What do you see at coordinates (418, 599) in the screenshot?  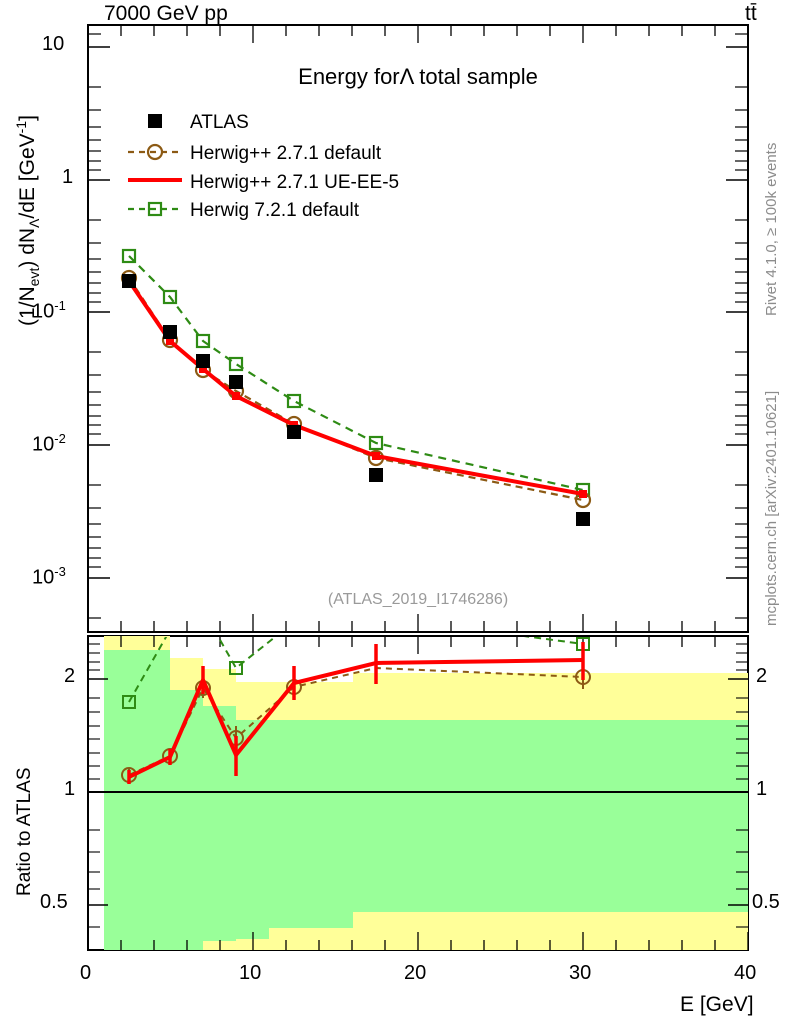 I see `watermark-label: (ATLAS_2019_I1746286)` at bounding box center [418, 599].